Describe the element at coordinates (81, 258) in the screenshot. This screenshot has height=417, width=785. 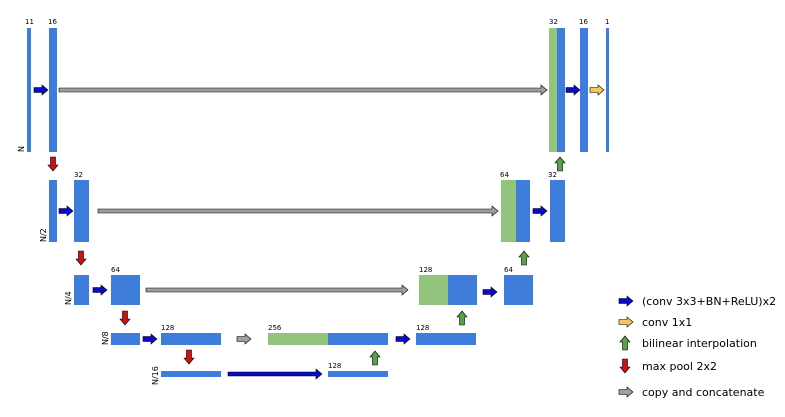
I see `maxpool-arrow-l1` at that location.